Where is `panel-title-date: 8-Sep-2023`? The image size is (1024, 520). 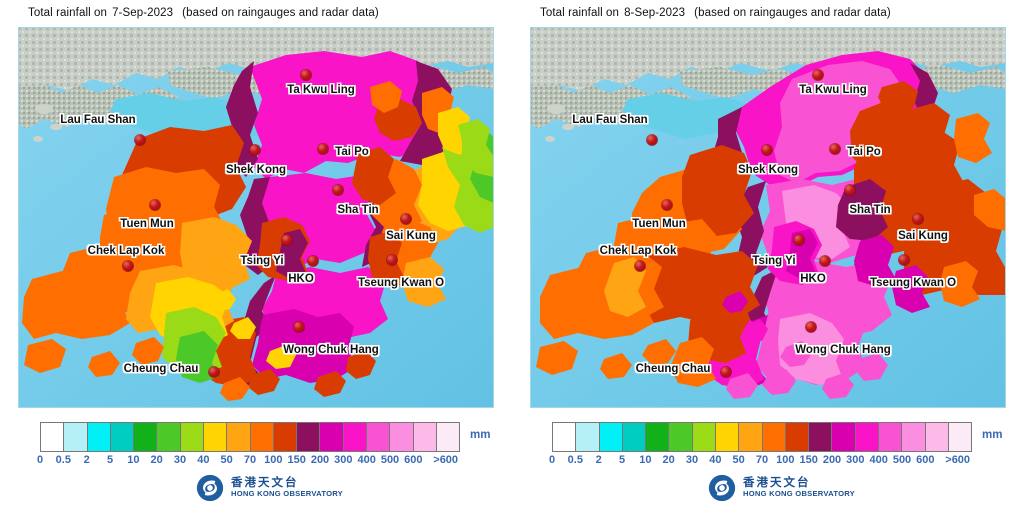 panel-title-date: 8-Sep-2023 is located at coordinates (655, 13).